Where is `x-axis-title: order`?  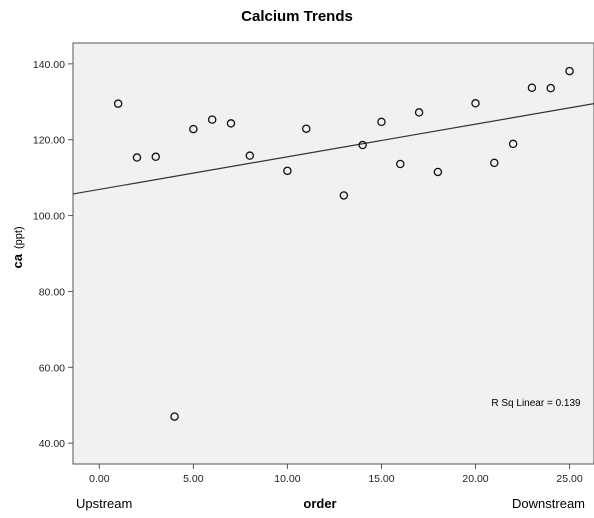 x-axis-title: order is located at coordinates (319, 503).